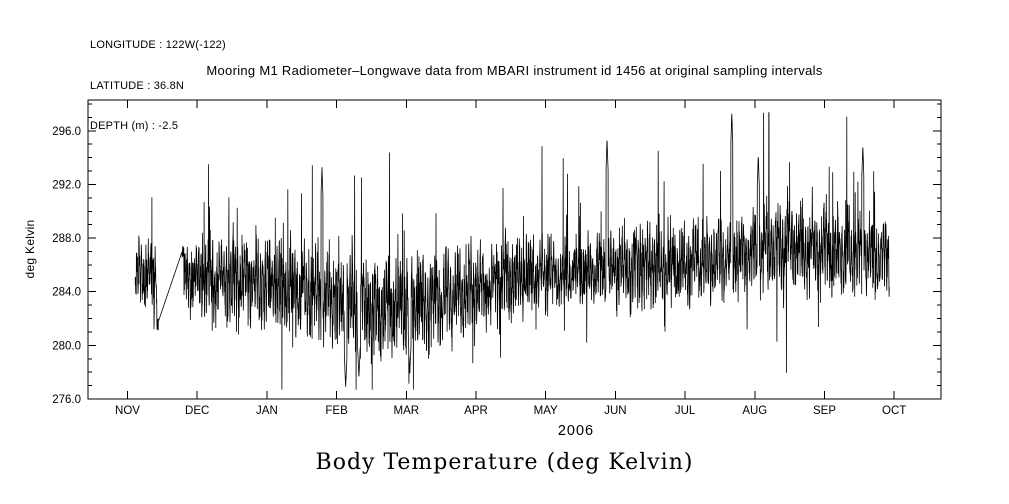  Describe the element at coordinates (66, 185) in the screenshot. I see `y-tick-label: 292.0` at that location.